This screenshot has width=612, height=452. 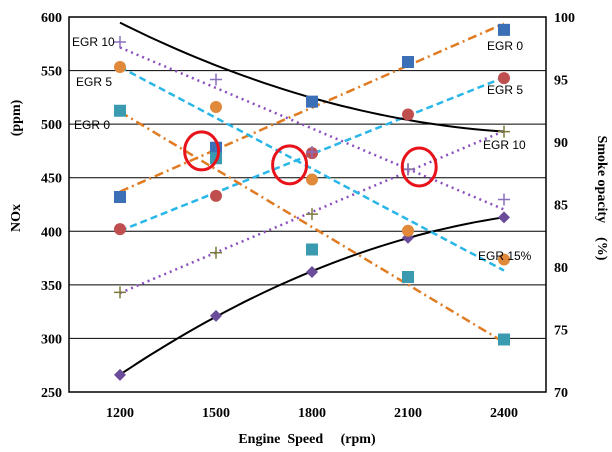 What do you see at coordinates (120, 413) in the screenshot?
I see `x-tick-label: 1200` at bounding box center [120, 413].